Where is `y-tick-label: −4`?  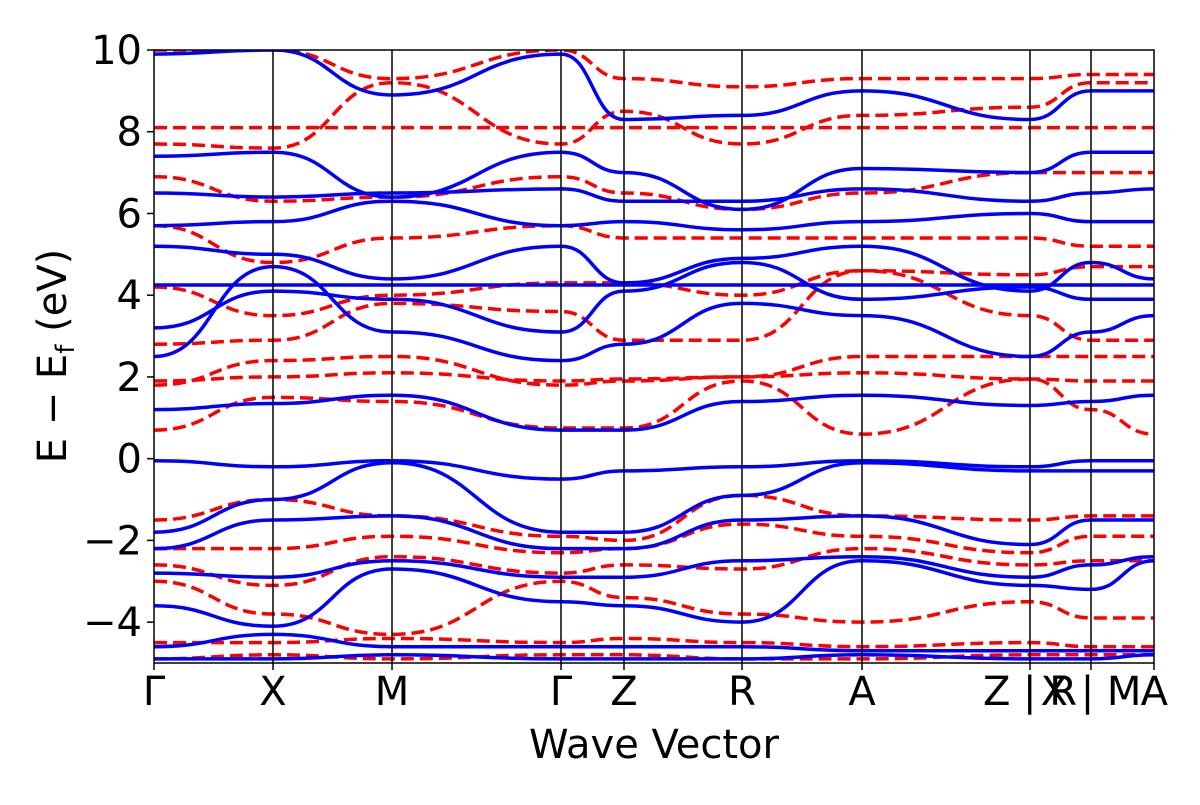
y-tick-label: −4 is located at coordinates (112, 623).